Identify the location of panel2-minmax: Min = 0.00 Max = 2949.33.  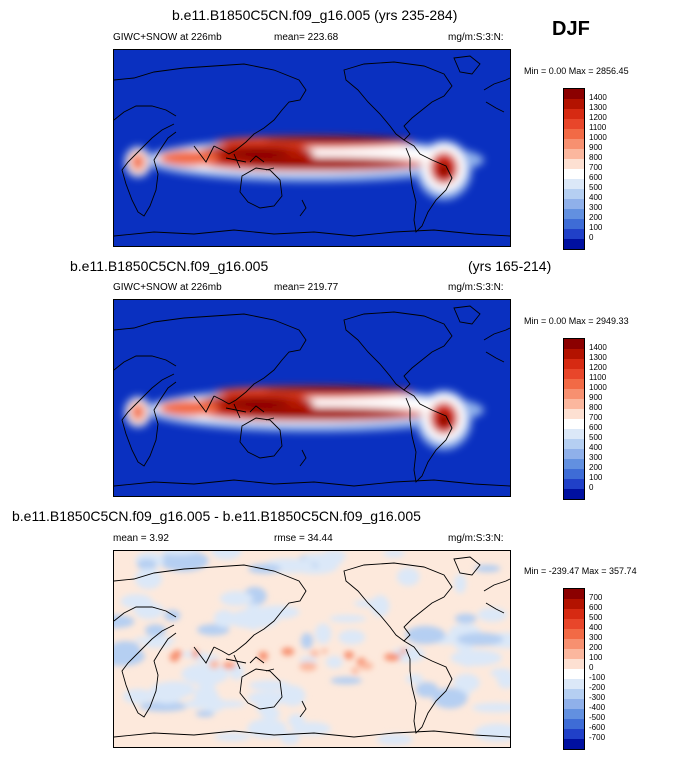
(576, 321).